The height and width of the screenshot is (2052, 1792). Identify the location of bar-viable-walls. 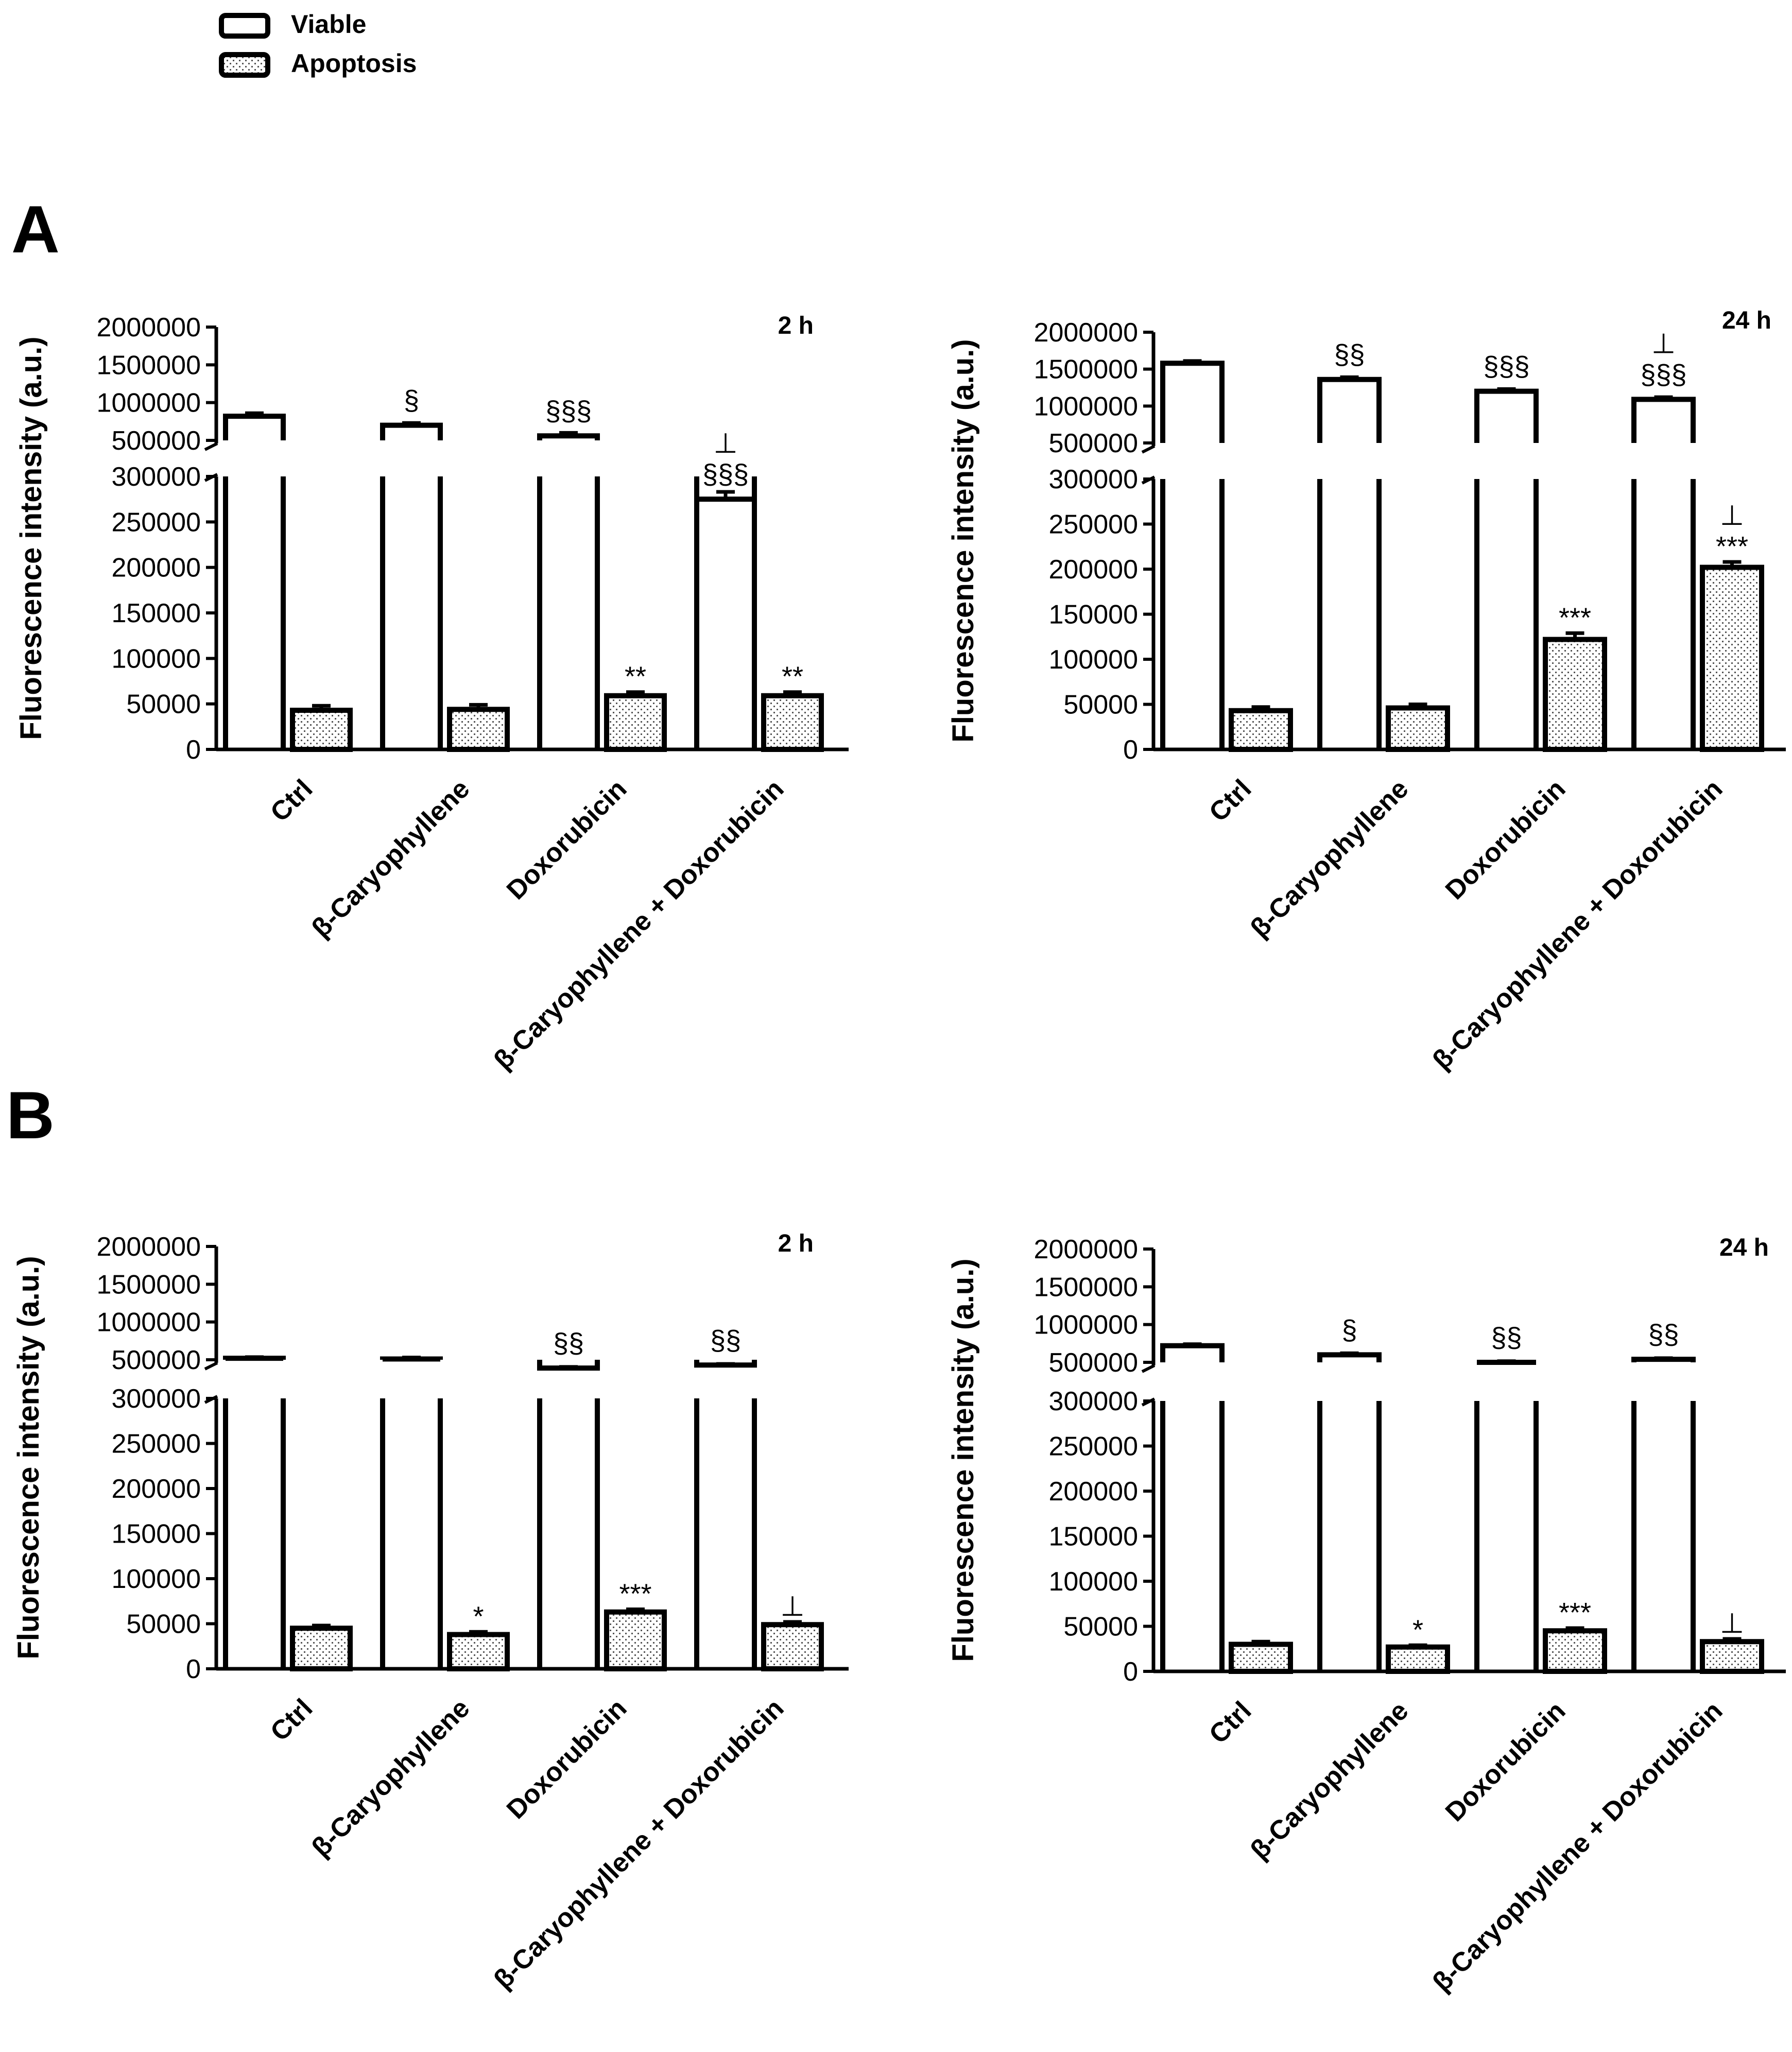
(726, 612).